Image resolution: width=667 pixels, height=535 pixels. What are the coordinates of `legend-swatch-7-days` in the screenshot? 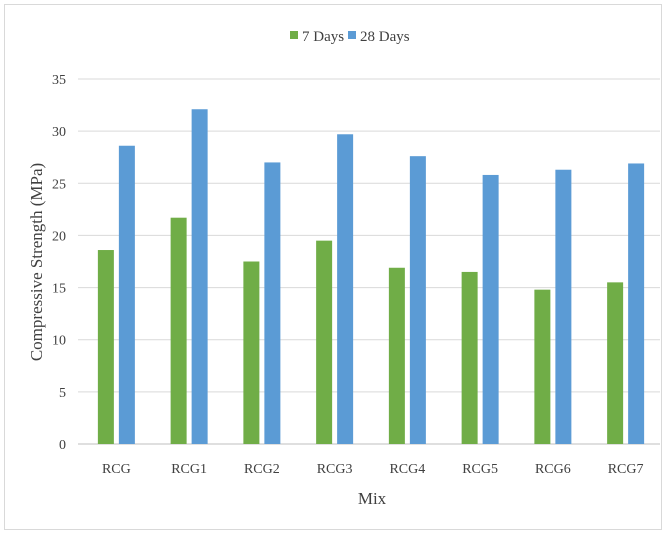 It's located at (294, 35).